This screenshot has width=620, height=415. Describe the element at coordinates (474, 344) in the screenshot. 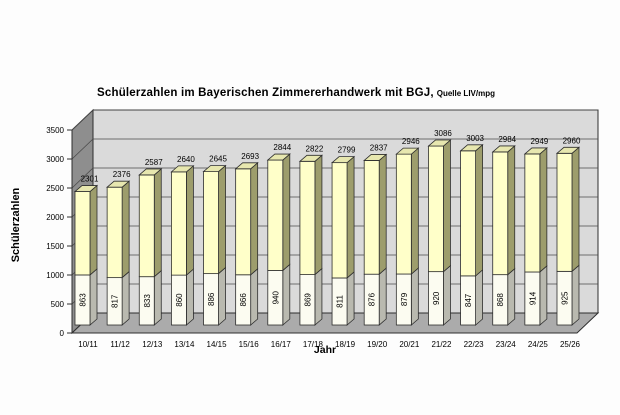

I see `x-tick-label: 22/23` at that location.